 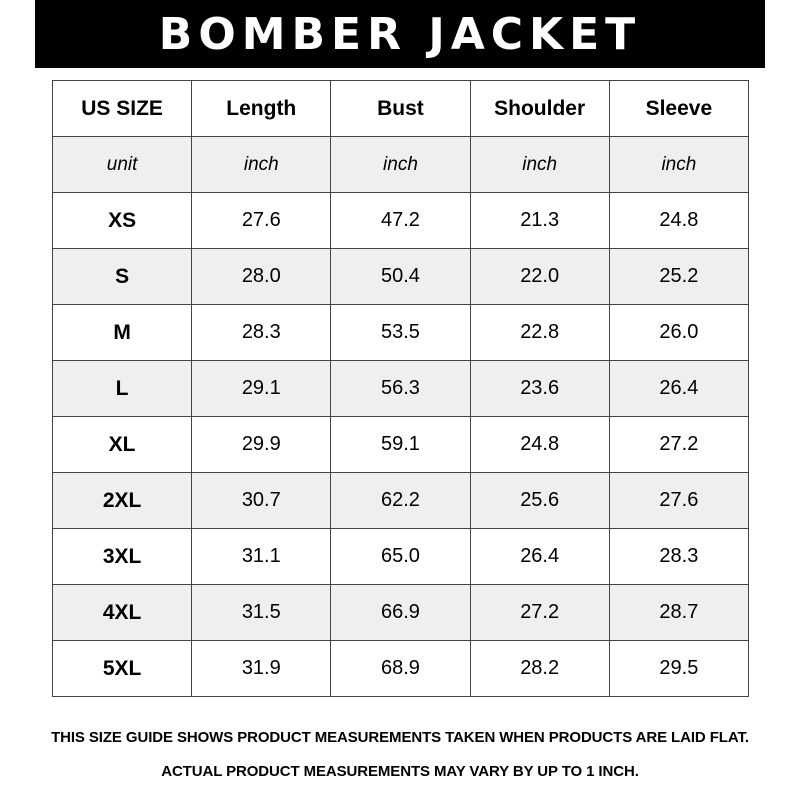 What do you see at coordinates (122, 444) in the screenshot?
I see `size-cell: XL` at bounding box center [122, 444].